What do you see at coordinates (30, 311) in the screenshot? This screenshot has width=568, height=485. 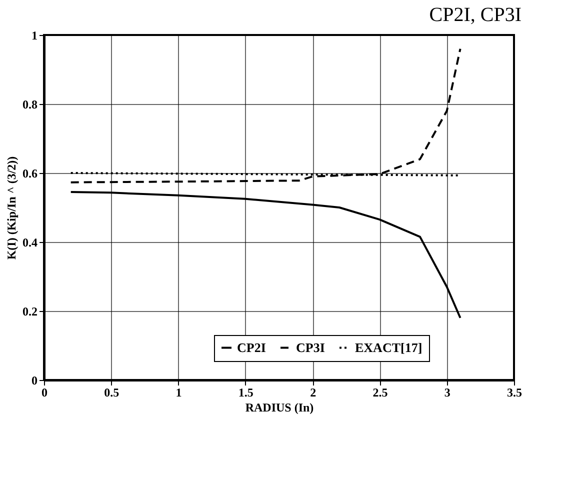 I see `y-tick-label: 0.2` at bounding box center [30, 311].